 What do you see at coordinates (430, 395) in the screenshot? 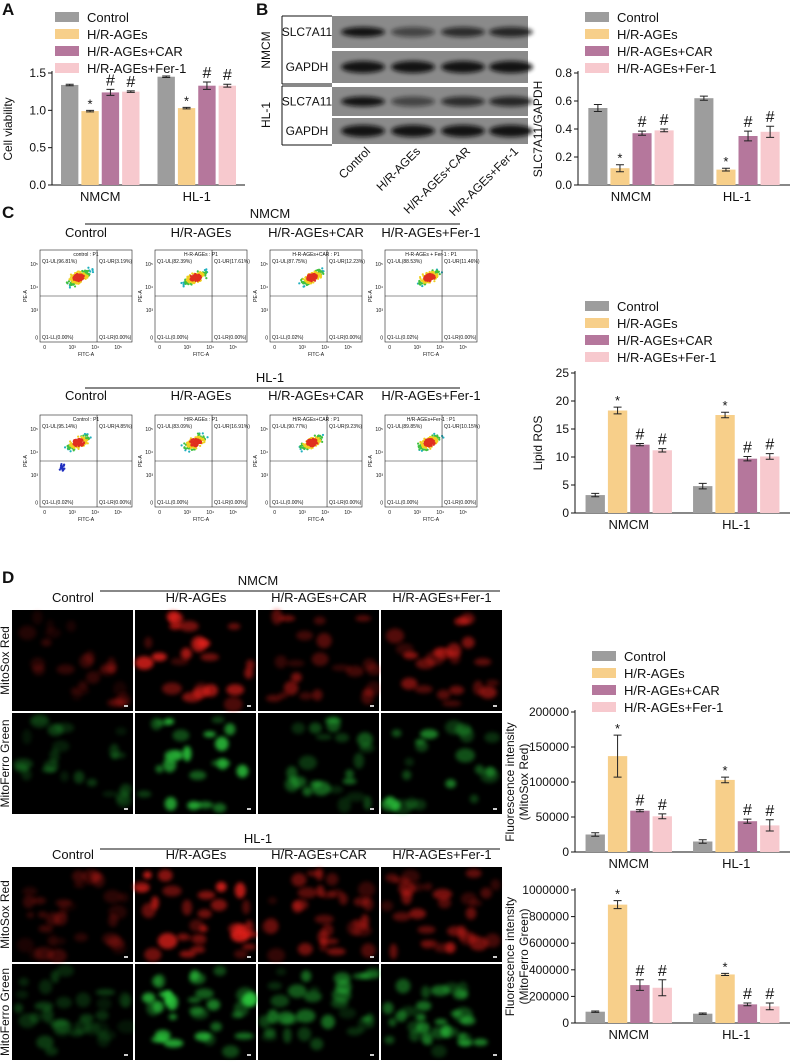
I see `flow-column-title: H/R-AGEs+Fer-1` at bounding box center [430, 395].